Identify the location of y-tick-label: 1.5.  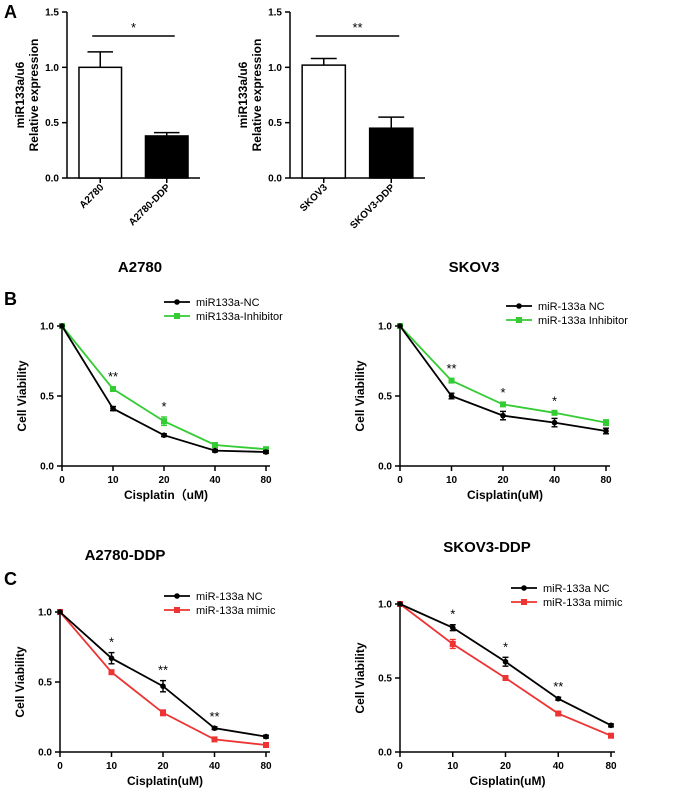
(275, 13).